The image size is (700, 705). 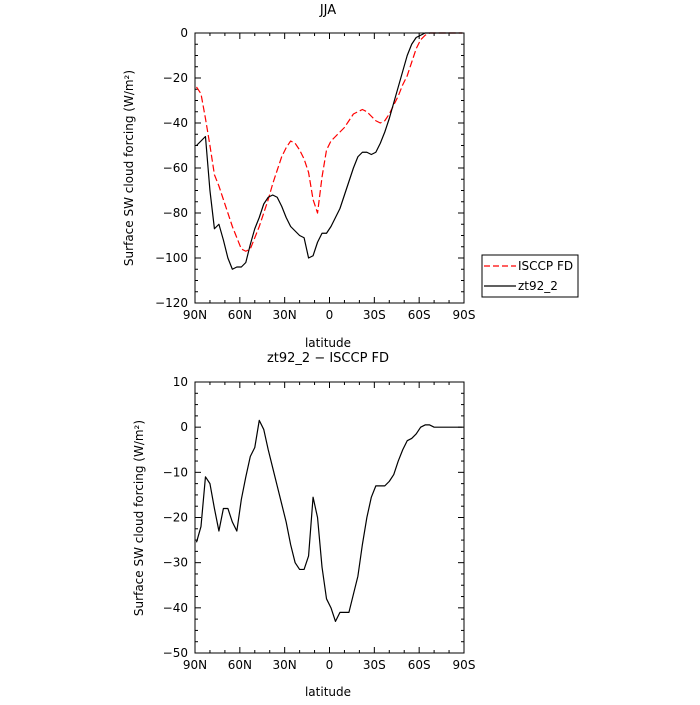 What do you see at coordinates (329, 142) in the screenshot?
I see `series-line-isccp-fd` at bounding box center [329, 142].